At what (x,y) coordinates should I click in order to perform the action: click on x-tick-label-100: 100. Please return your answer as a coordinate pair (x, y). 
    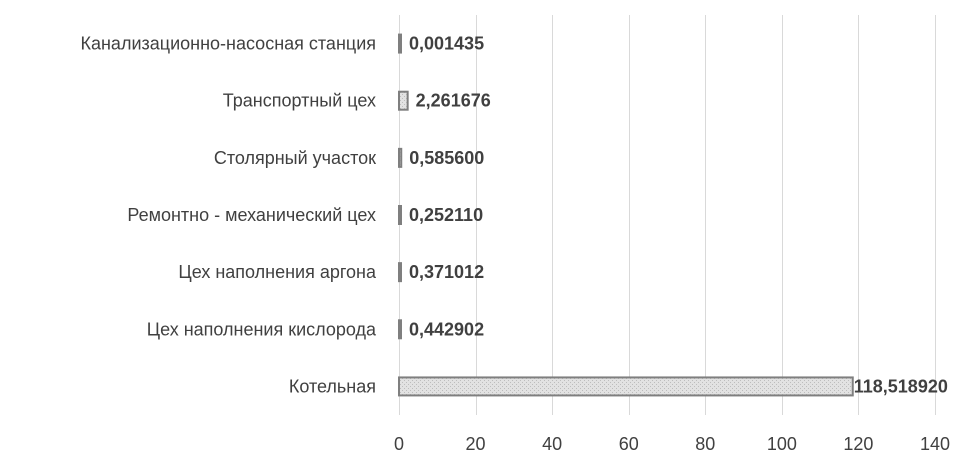
    Looking at the image, I should click on (782, 444).